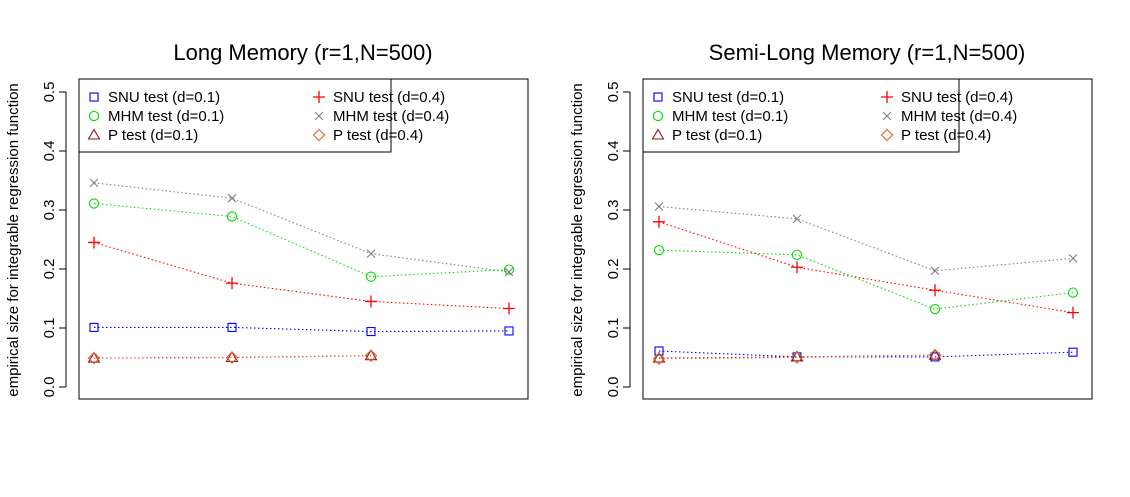 Image resolution: width=1130 pixels, height=497 pixels. Describe the element at coordinates (613, 269) in the screenshot. I see `y-tick-label: 0.2` at that location.